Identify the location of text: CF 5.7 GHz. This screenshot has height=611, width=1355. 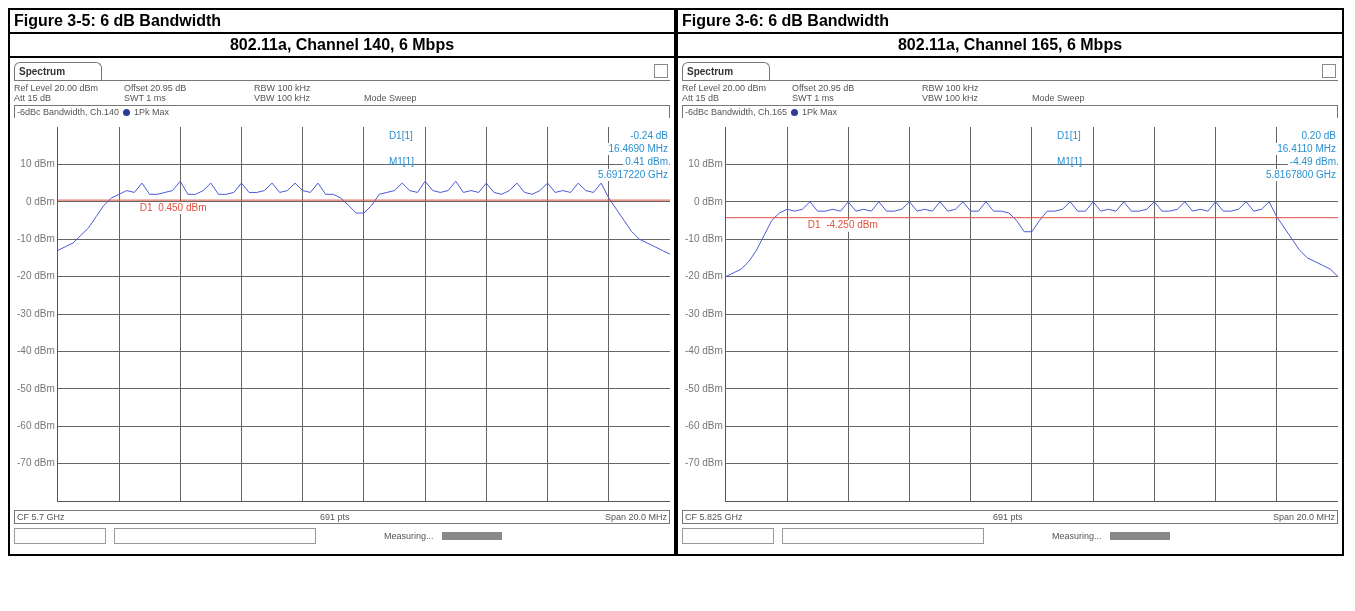
(41, 517).